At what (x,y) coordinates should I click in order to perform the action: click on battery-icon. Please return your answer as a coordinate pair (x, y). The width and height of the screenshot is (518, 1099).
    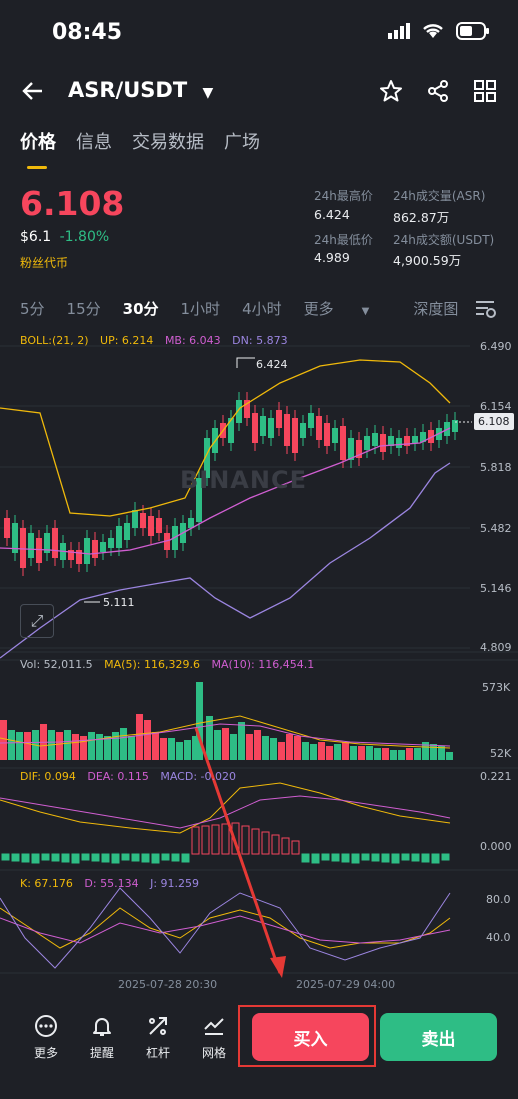
    Looking at the image, I should click on (472, 31).